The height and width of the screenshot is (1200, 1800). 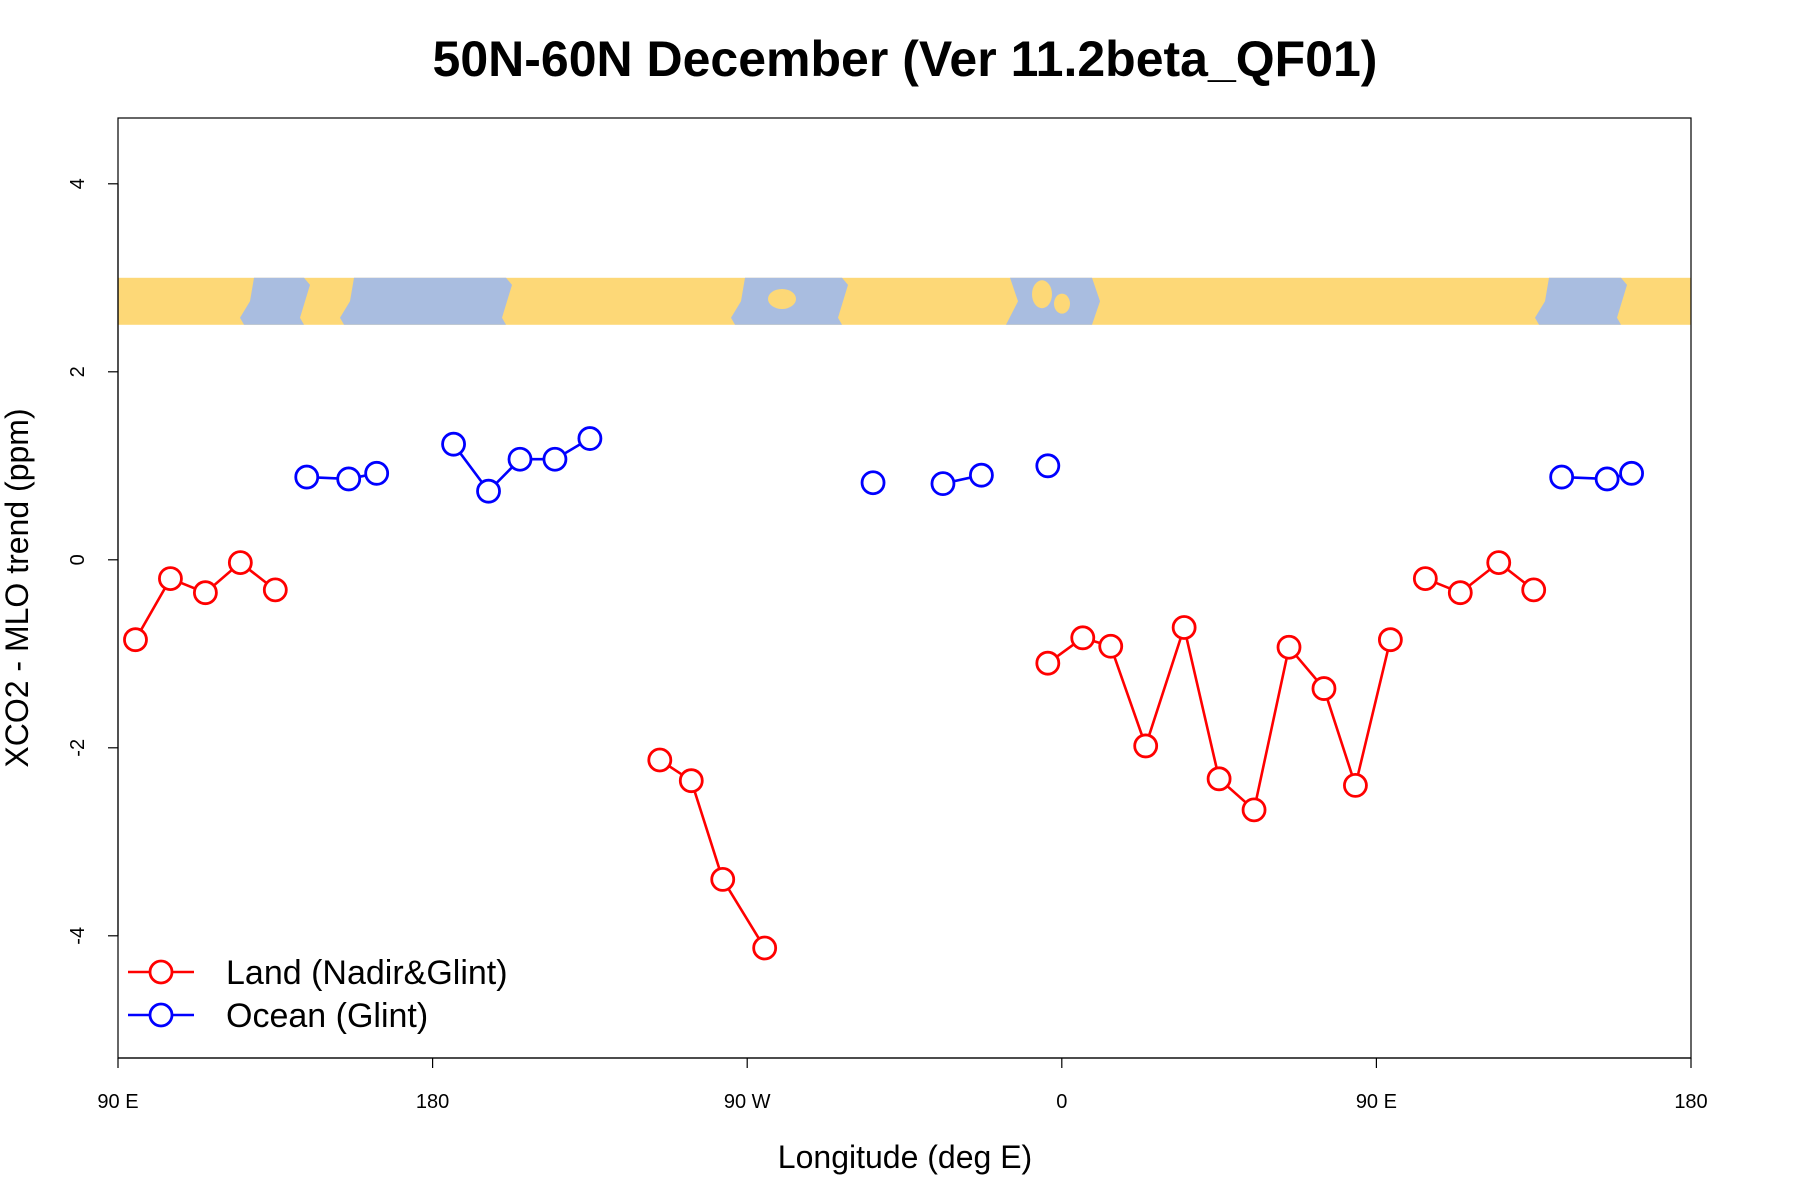 I want to click on x-axis-label: Longitude (deg E), so click(x=905, y=1157).